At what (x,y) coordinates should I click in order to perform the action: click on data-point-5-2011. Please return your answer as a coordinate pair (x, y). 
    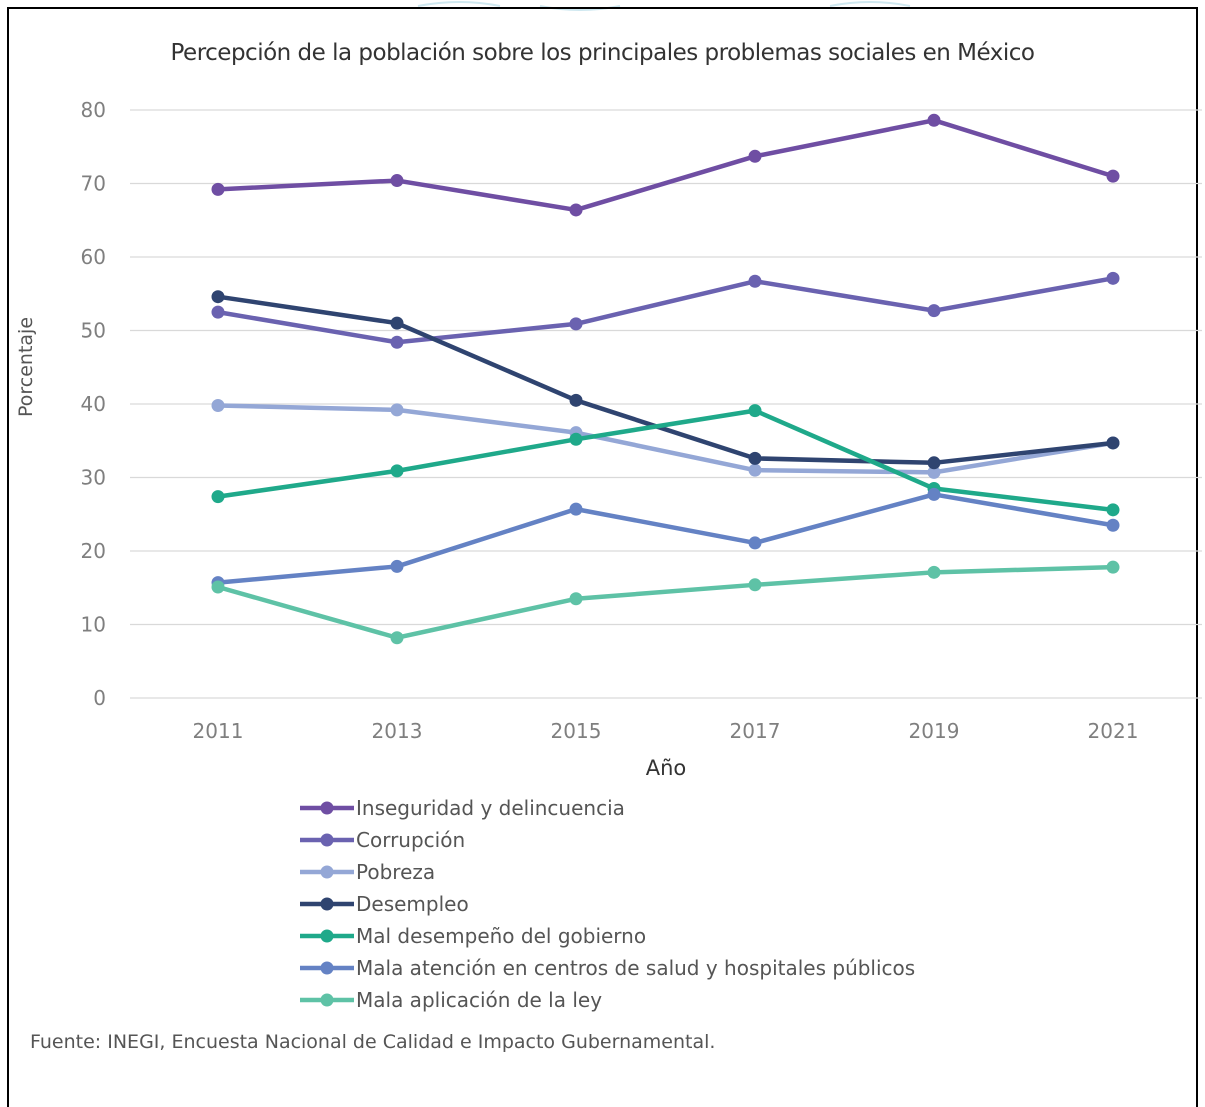
    Looking at the image, I should click on (218, 497).